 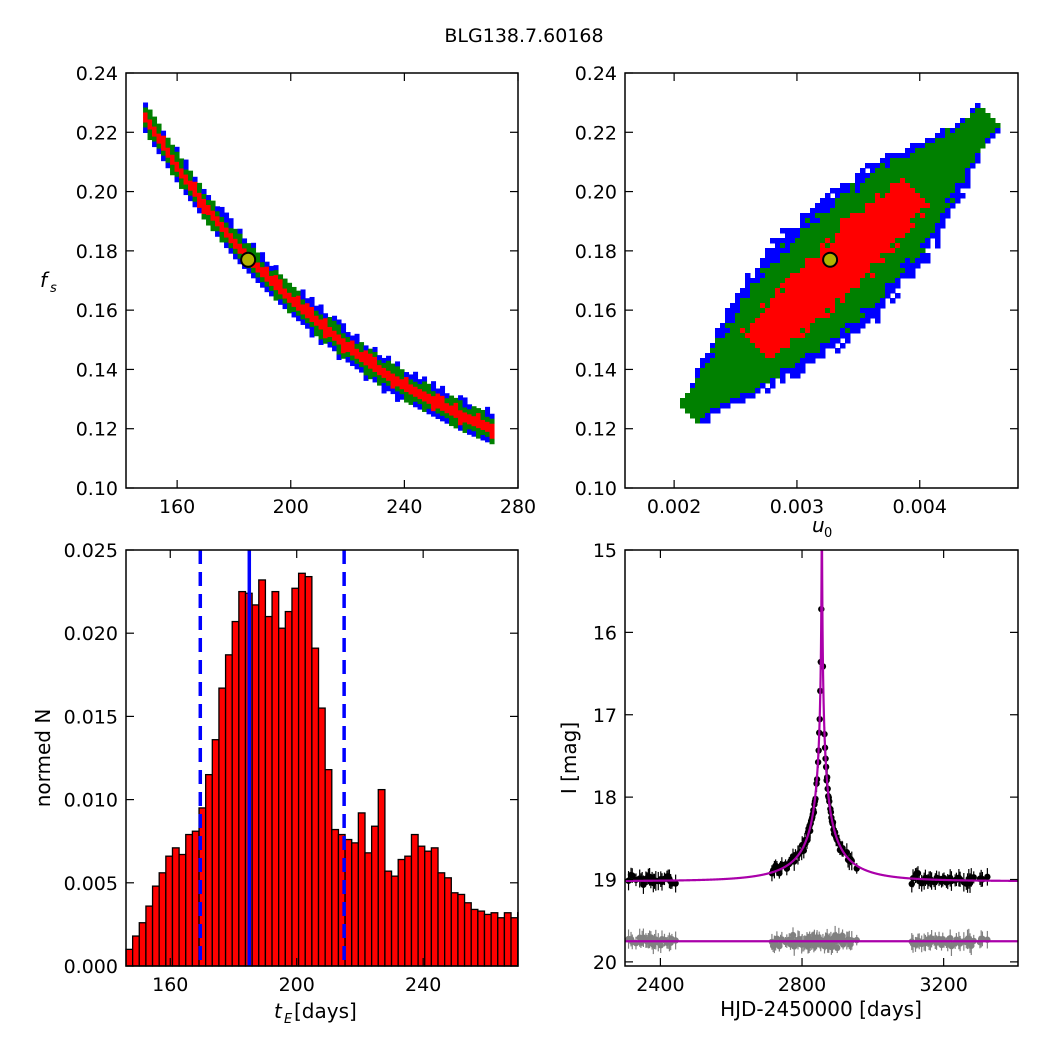 I want to click on y-tick-label: 0.14, so click(x=97, y=370).